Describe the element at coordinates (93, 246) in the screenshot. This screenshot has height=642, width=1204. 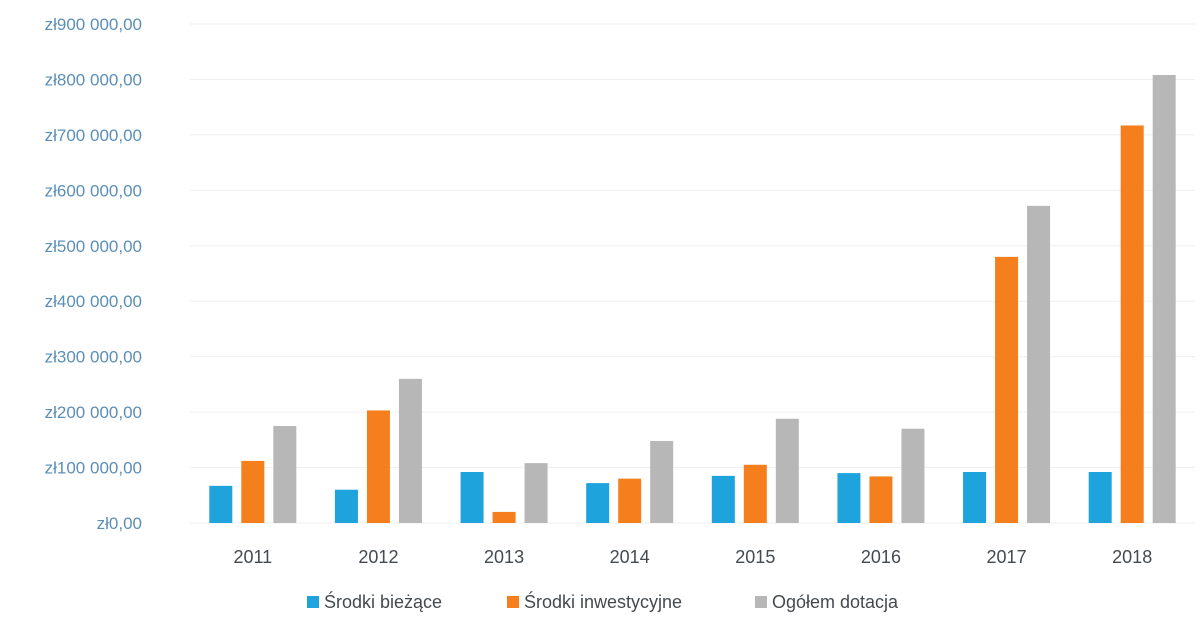
I see `y-tick-label: zł500 000,00` at that location.